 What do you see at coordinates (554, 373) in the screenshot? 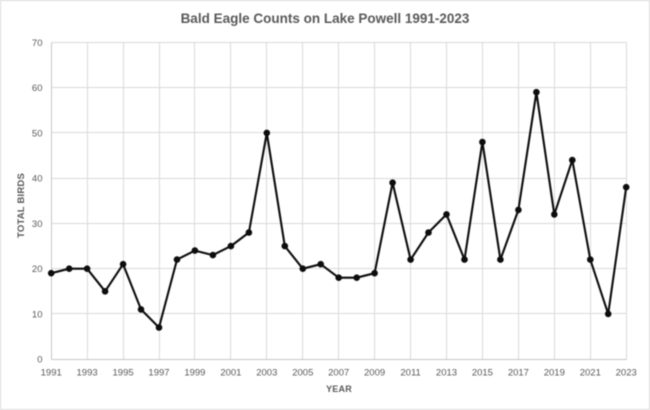
I see `svg-text: 2019` at bounding box center [554, 373].